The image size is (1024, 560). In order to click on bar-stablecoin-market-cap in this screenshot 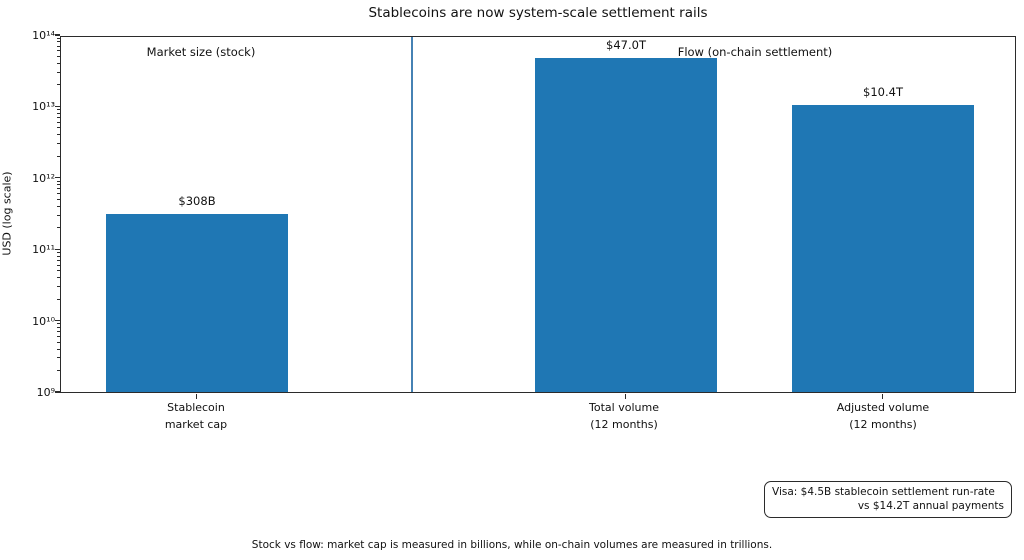, I will do `click(197, 303)`.